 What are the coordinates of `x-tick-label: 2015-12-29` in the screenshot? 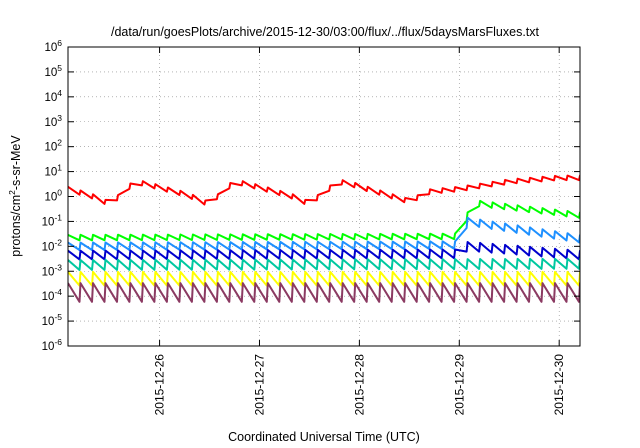 It's located at (459, 385).